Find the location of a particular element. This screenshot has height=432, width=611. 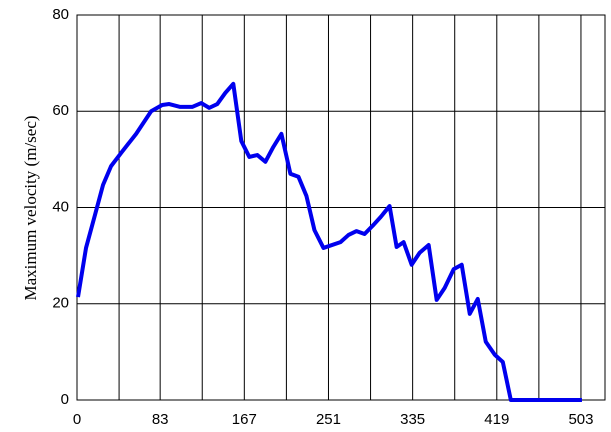

x-tick-label: 503 is located at coordinates (580, 419).